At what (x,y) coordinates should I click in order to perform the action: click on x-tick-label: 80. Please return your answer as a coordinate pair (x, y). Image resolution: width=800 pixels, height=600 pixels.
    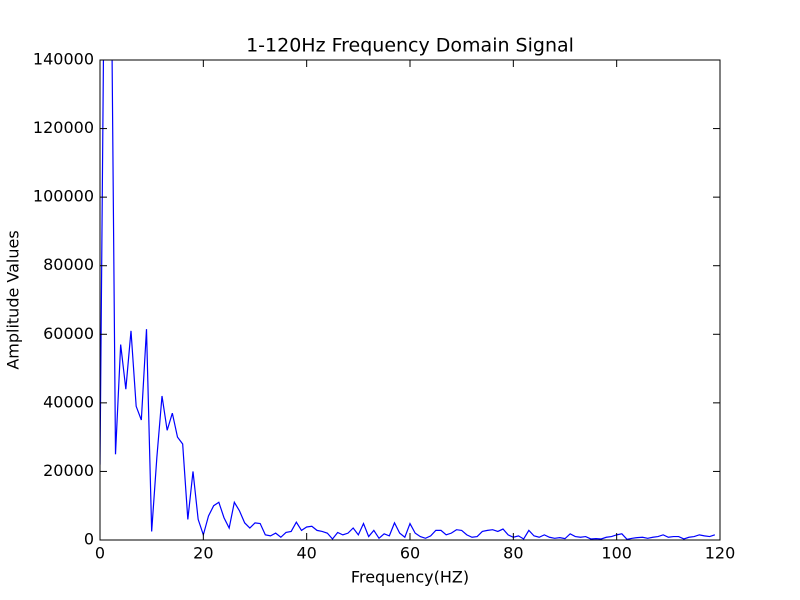
    Looking at the image, I should click on (513, 553).